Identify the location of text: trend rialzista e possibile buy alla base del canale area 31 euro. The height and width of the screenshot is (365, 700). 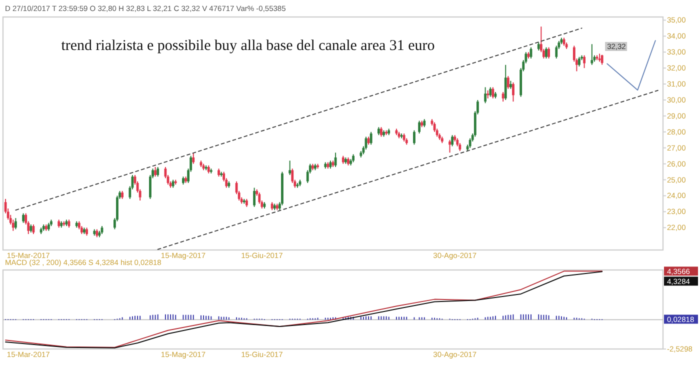
(248, 46).